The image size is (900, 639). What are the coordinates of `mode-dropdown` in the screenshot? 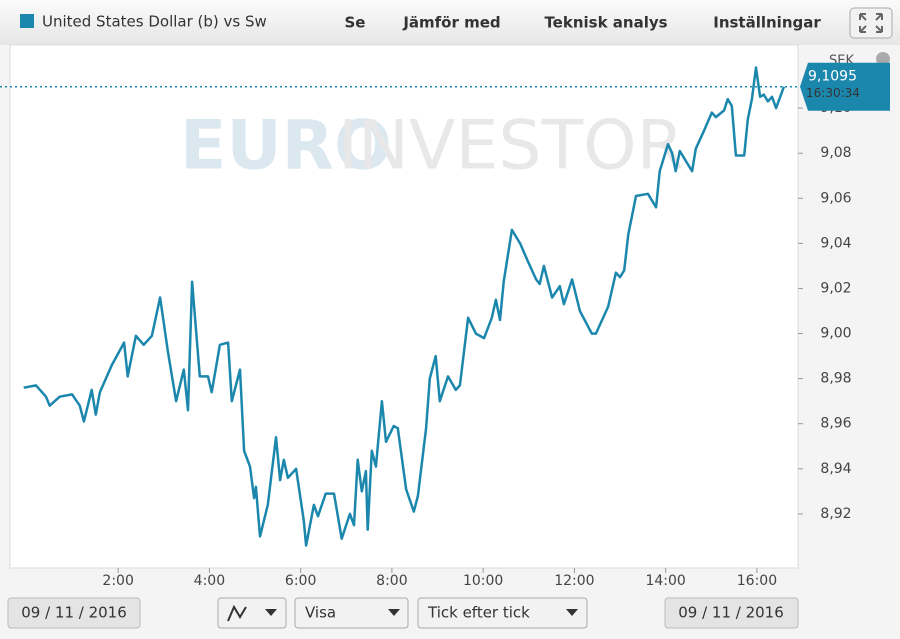 It's located at (502, 613).